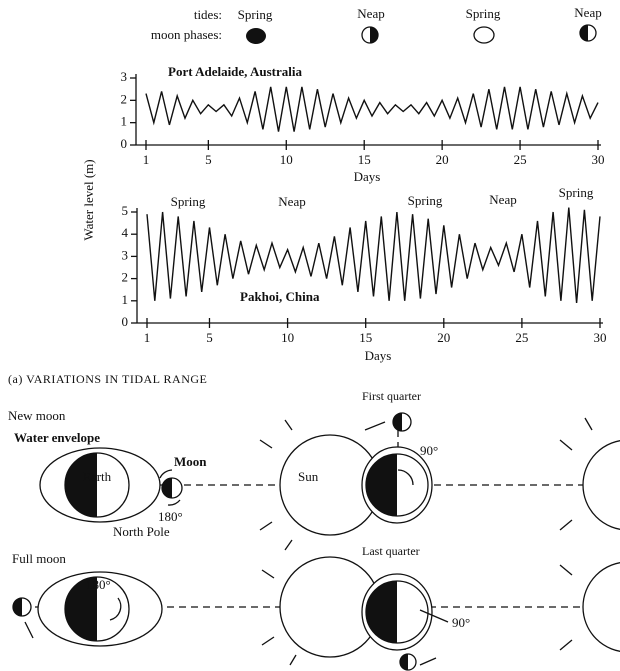 The width and height of the screenshot is (620, 671). Describe the element at coordinates (39, 558) in the screenshot. I see `label: Full moon` at that location.